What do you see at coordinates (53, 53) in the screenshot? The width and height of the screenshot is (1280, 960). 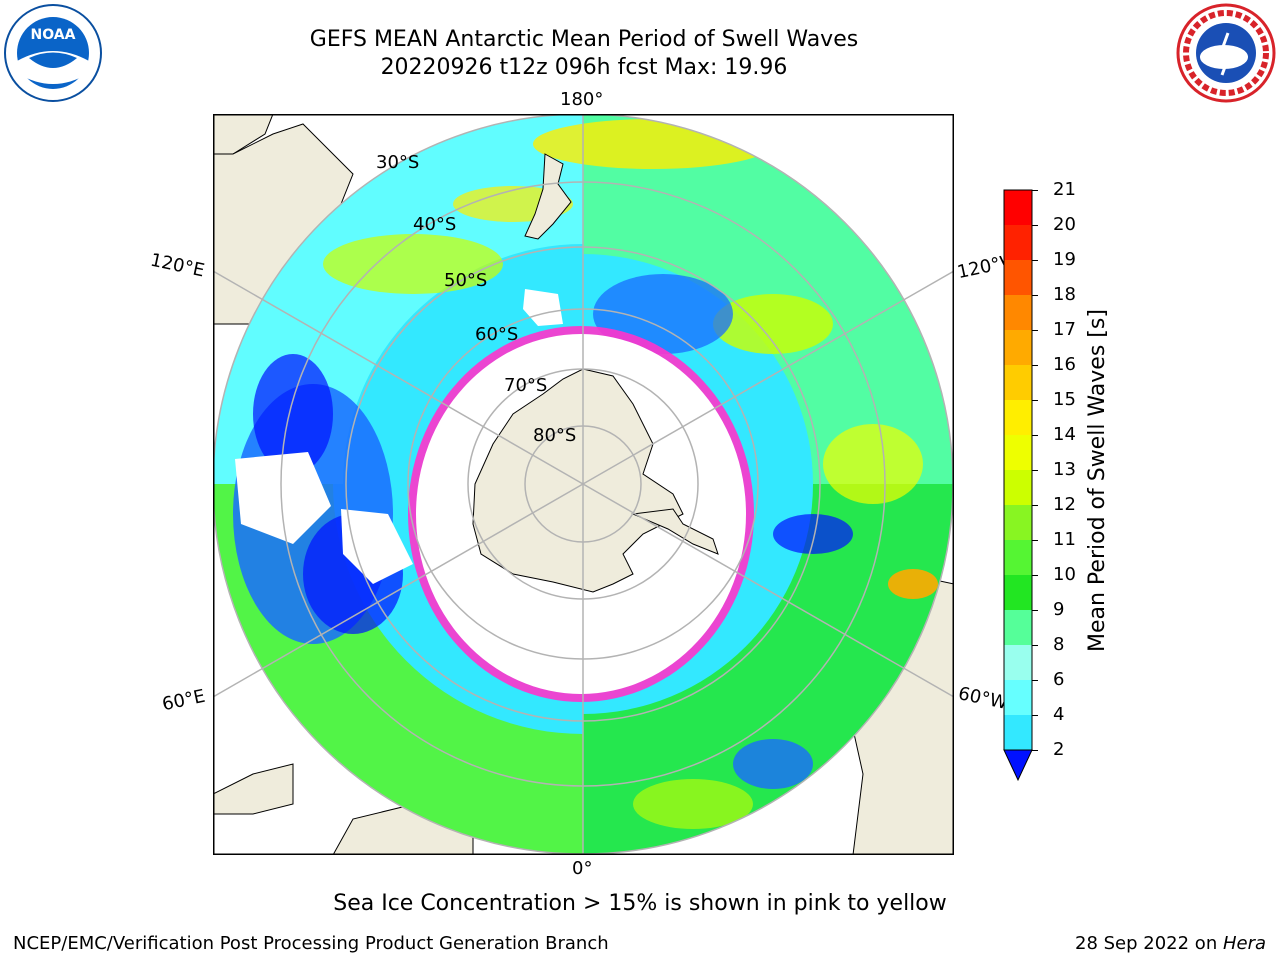 I see `noaa-logo: NOAA` at bounding box center [53, 53].